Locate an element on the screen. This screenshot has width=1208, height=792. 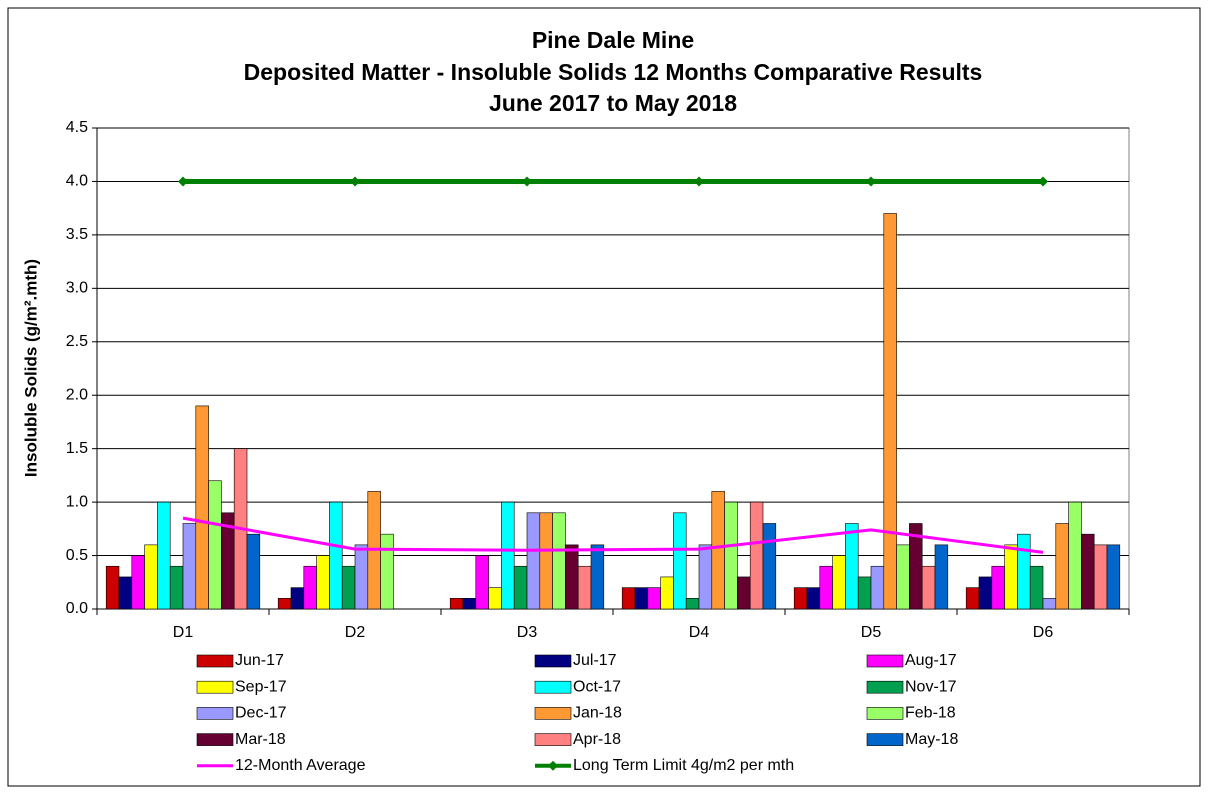
x-tick-label: D6 is located at coordinates (1043, 632).